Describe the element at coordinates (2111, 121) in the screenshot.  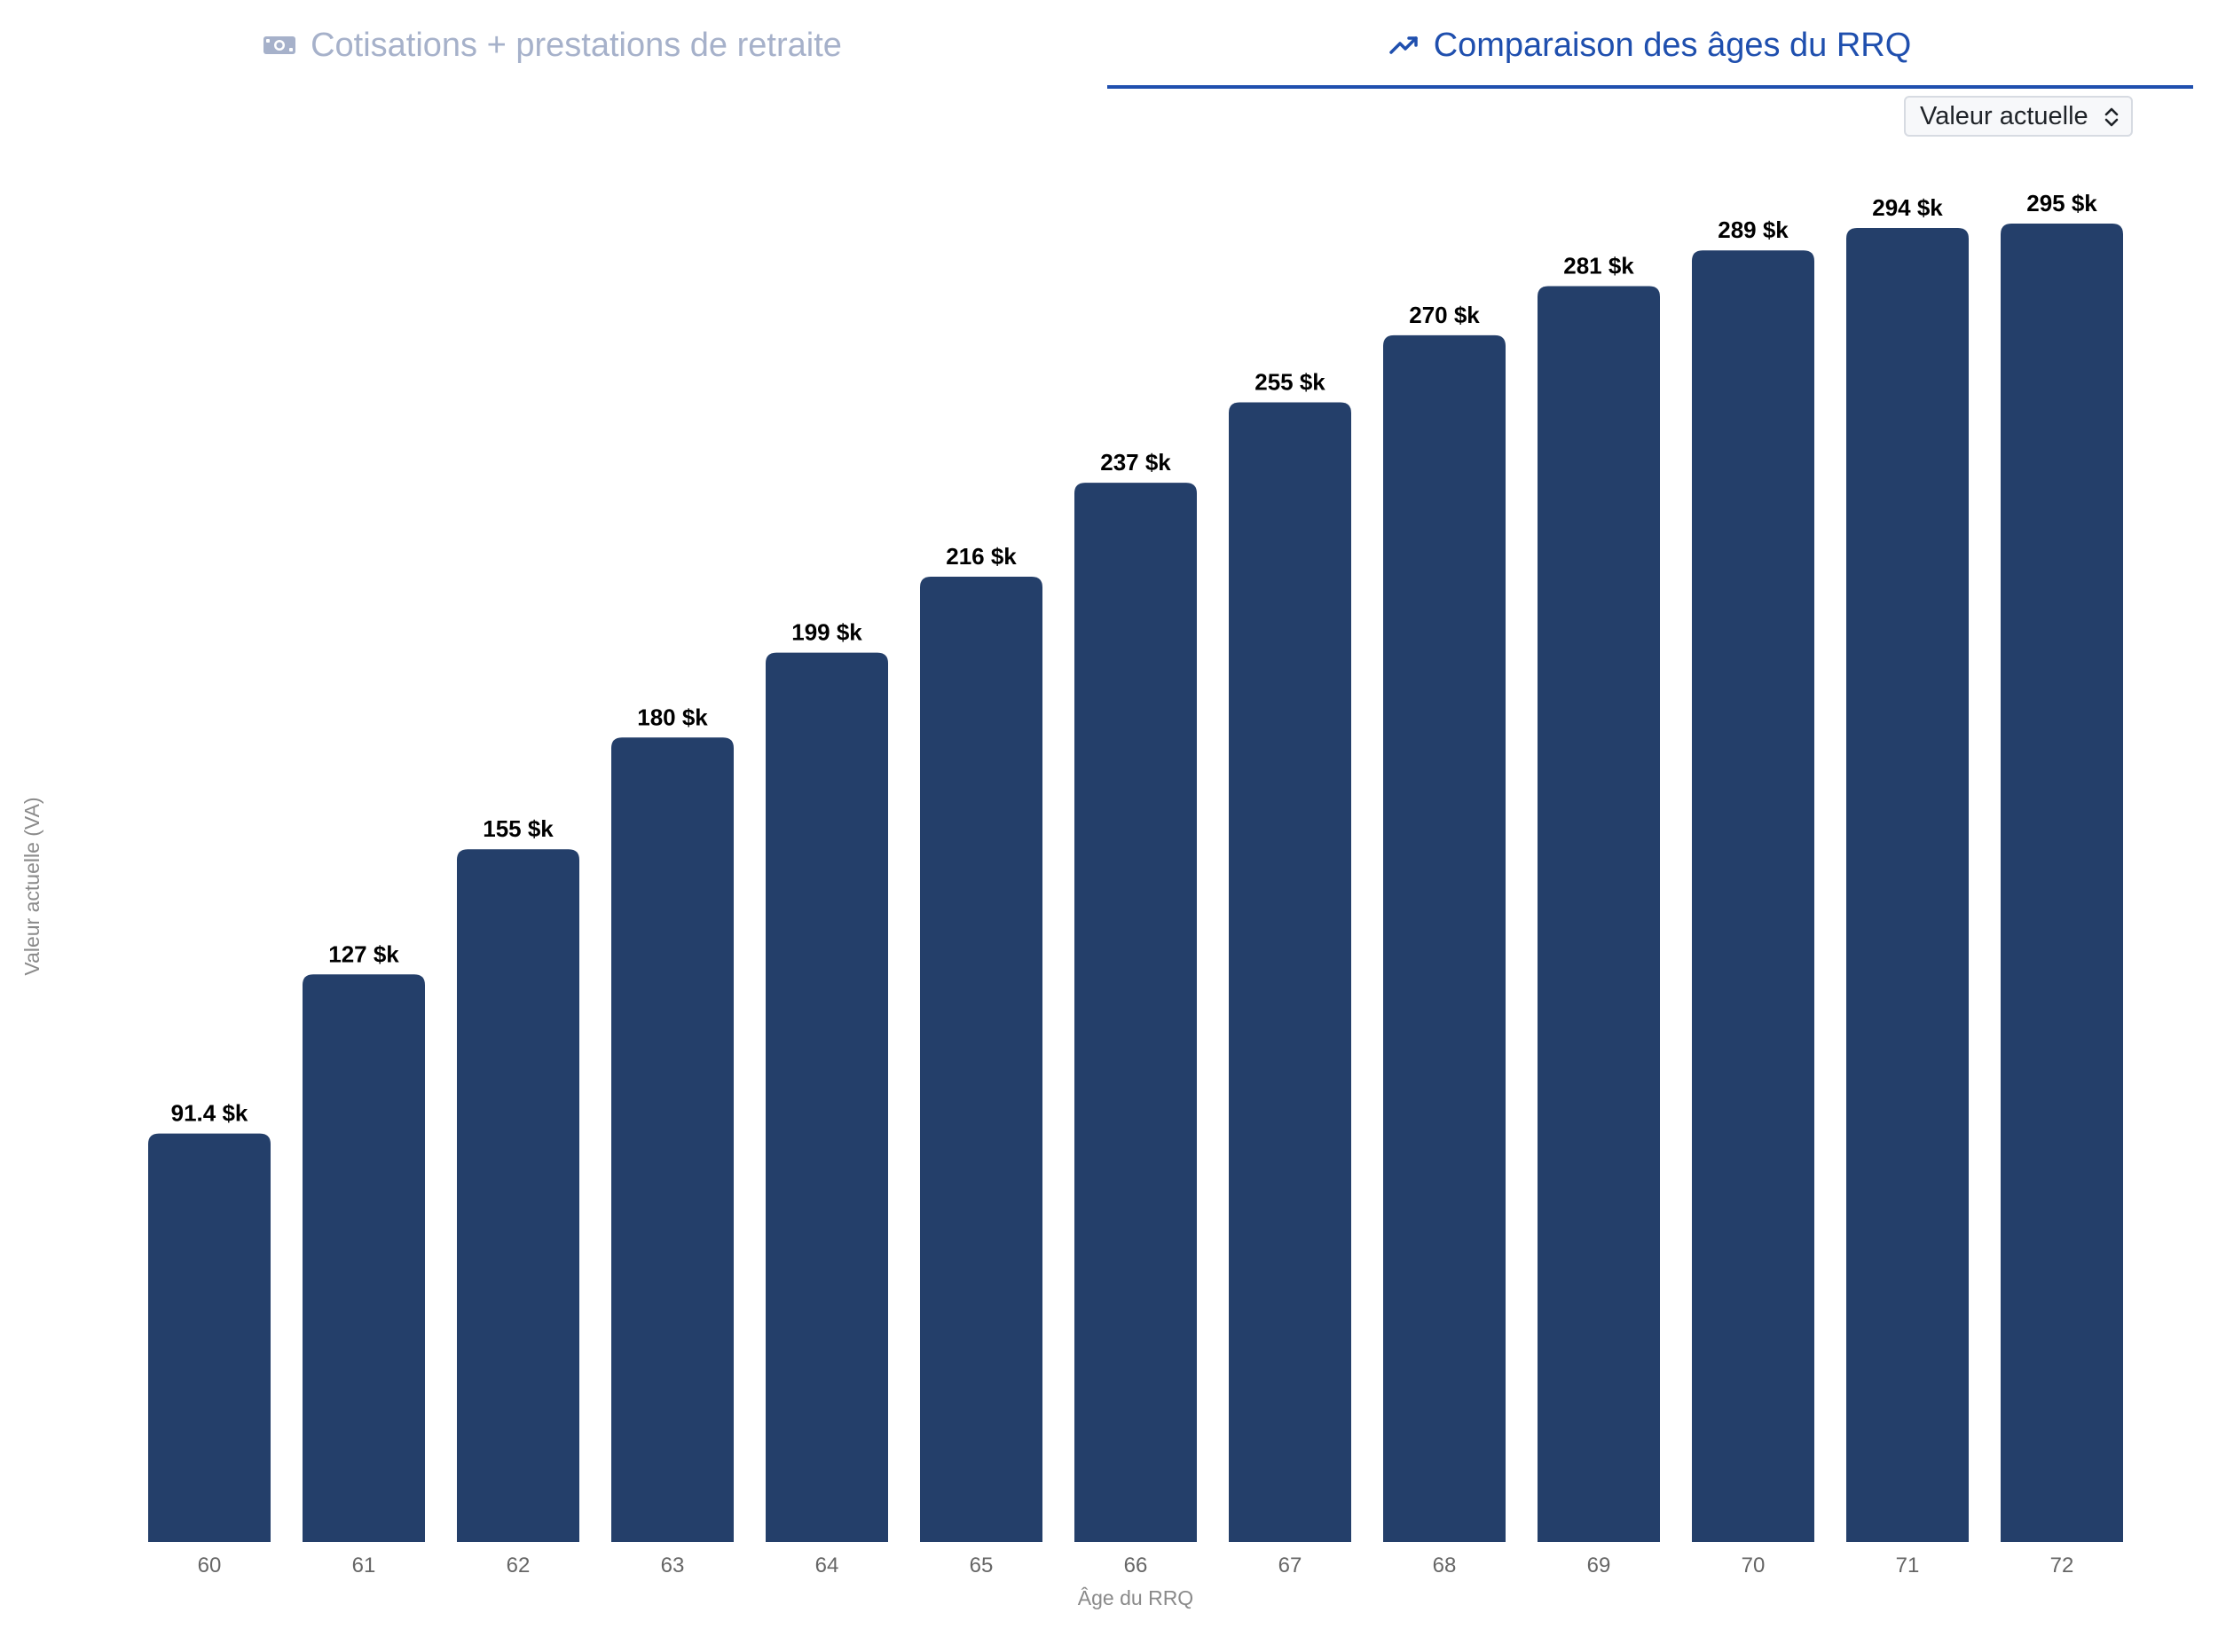
I see `chevron-up-down-icon` at that location.